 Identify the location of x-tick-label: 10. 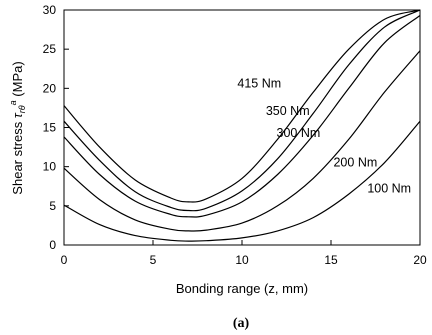
(242, 260).